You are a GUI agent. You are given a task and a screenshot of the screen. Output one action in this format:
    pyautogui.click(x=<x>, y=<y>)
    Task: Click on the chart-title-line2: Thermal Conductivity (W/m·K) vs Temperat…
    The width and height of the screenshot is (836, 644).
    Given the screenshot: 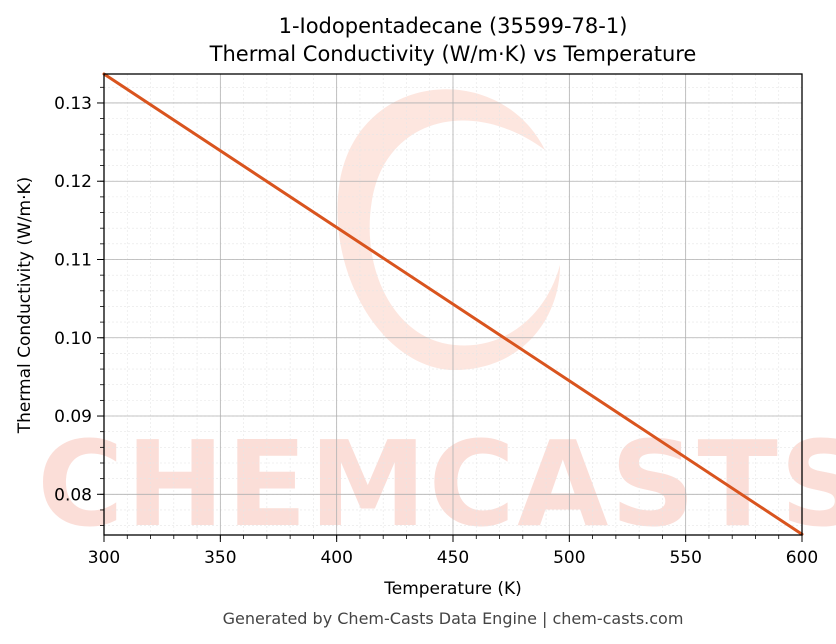 What is the action you would take?
    pyautogui.click(x=453, y=54)
    